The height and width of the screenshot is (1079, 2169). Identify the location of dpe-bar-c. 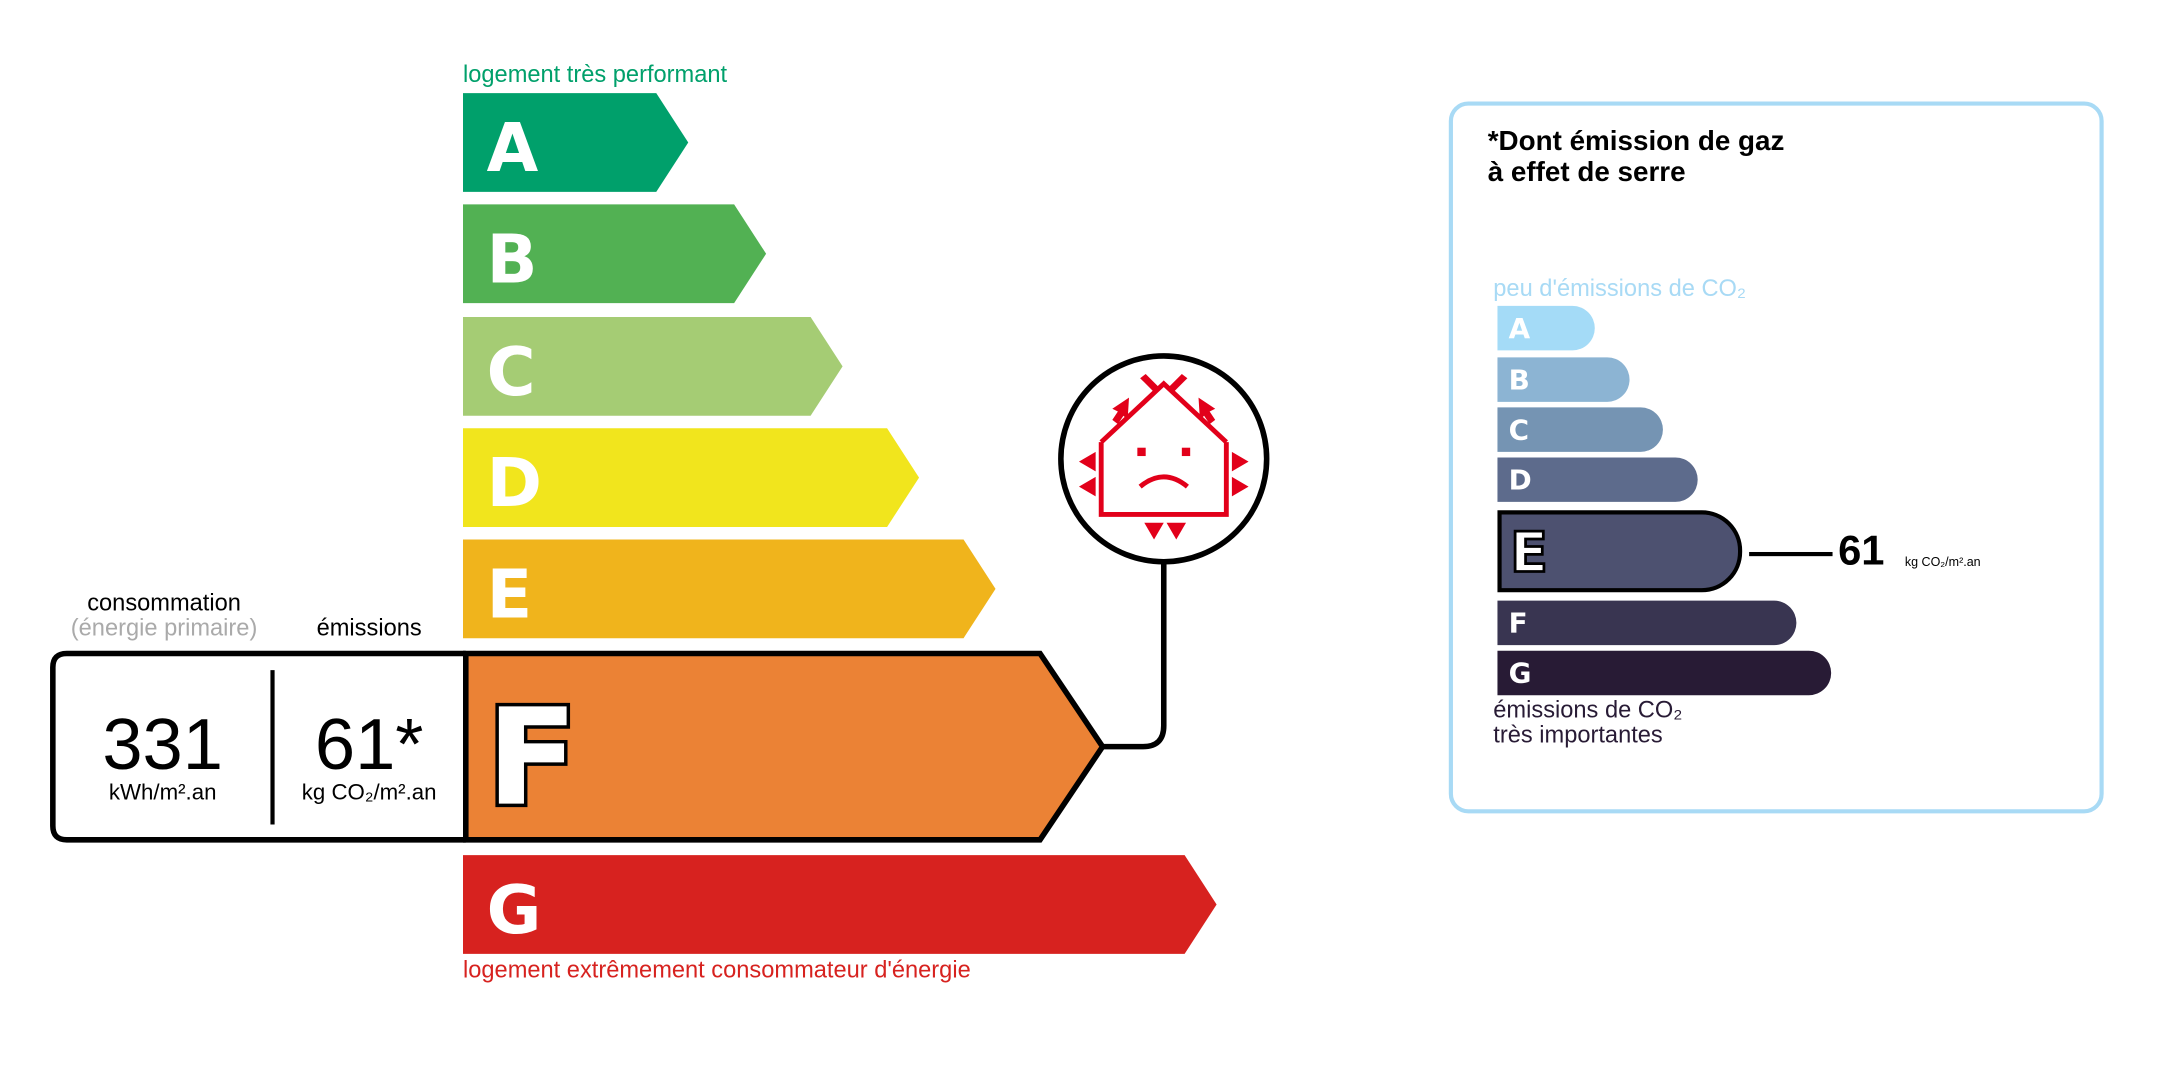
(653, 366).